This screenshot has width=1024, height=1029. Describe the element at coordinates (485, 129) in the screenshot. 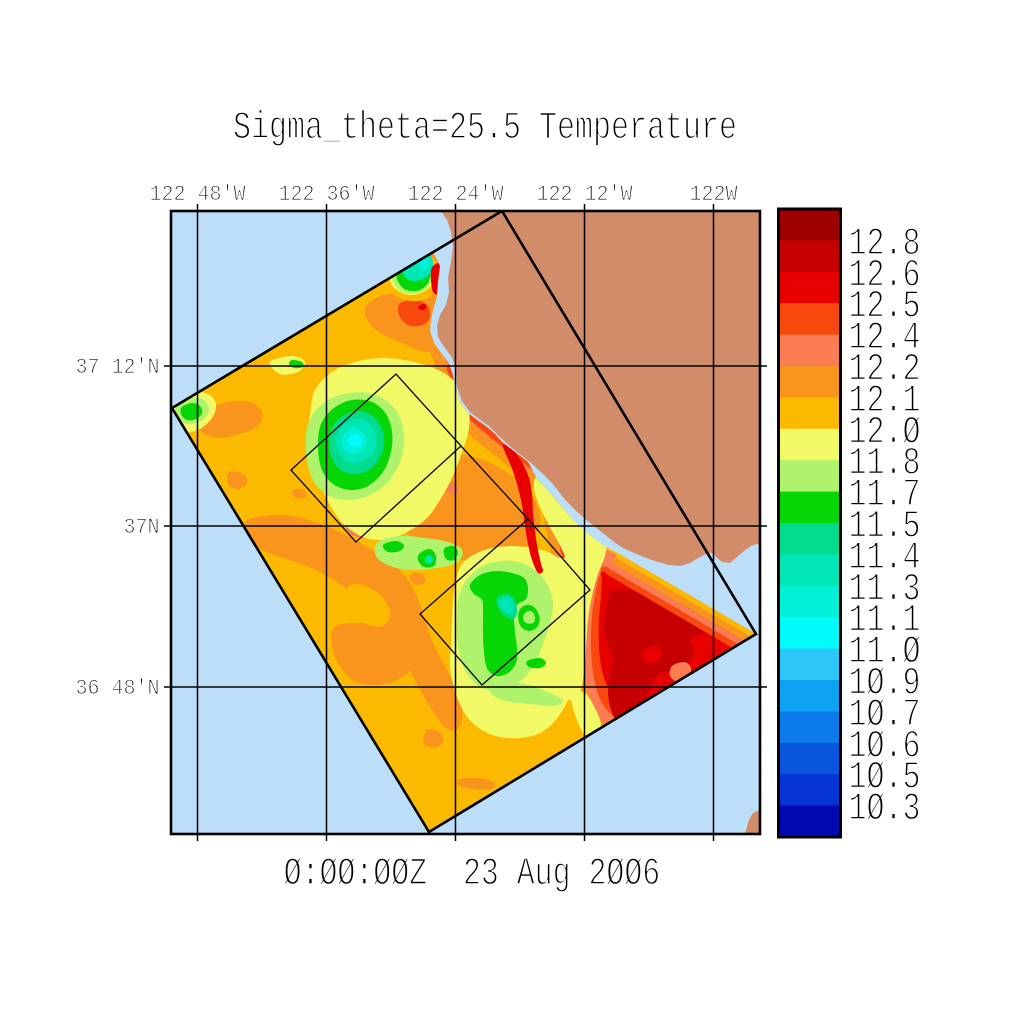

I see `svg-text: Sigma_theta=25.5 Temperature` at that location.